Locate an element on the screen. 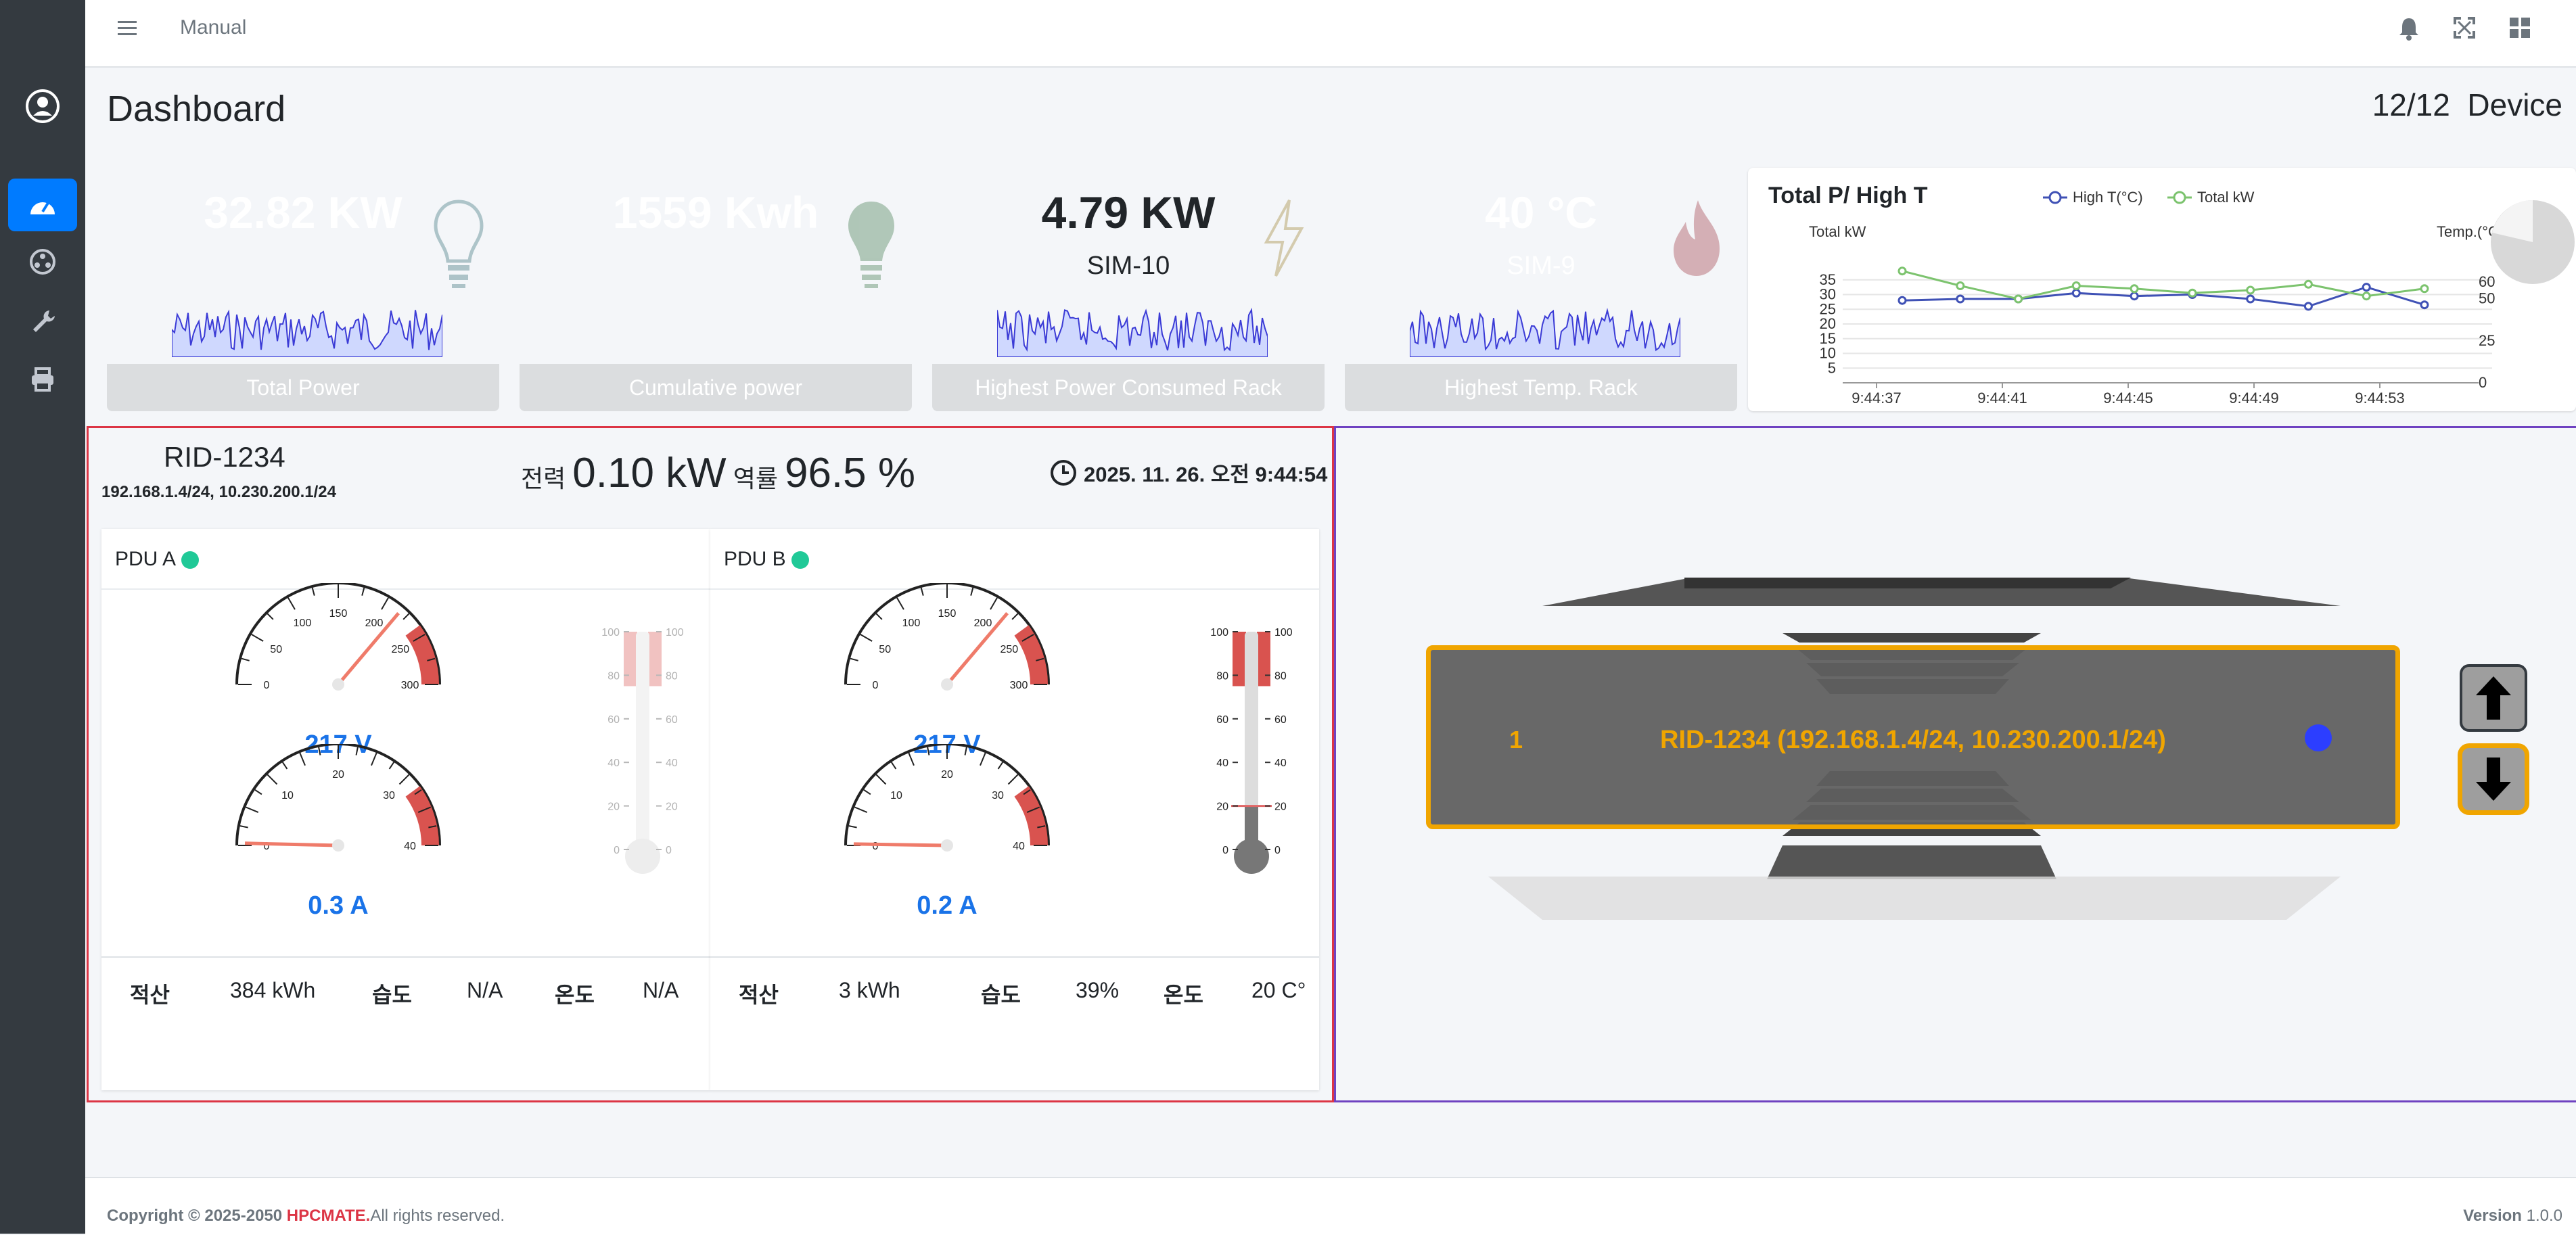  gauge-tick-label: 250 is located at coordinates (400, 649).